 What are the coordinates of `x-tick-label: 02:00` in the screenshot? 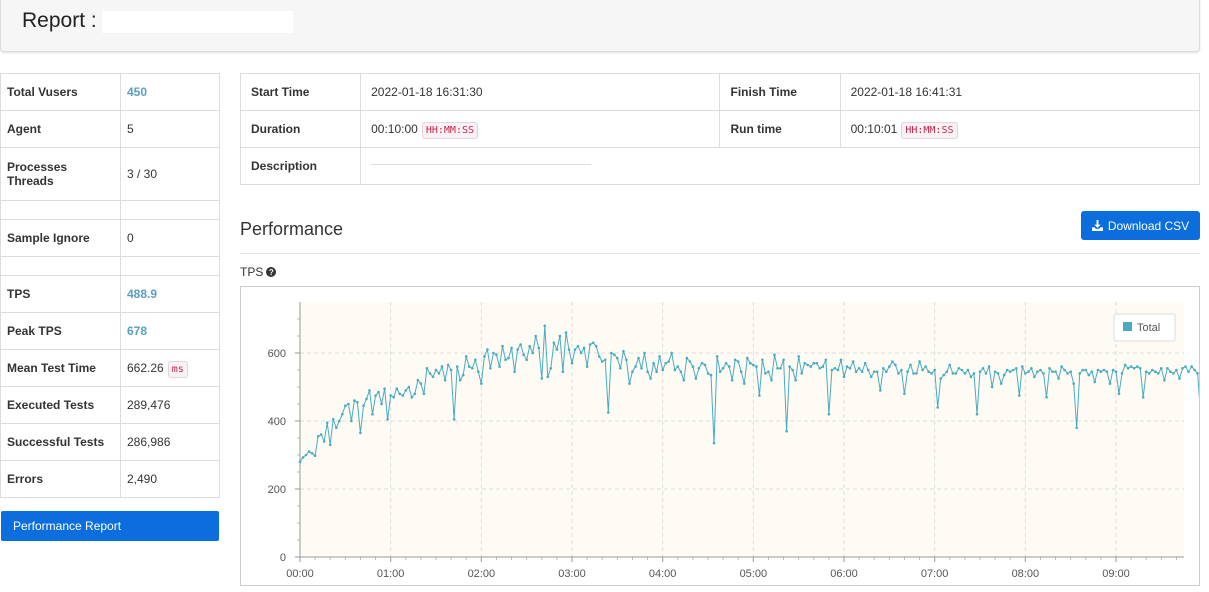 It's located at (482, 574).